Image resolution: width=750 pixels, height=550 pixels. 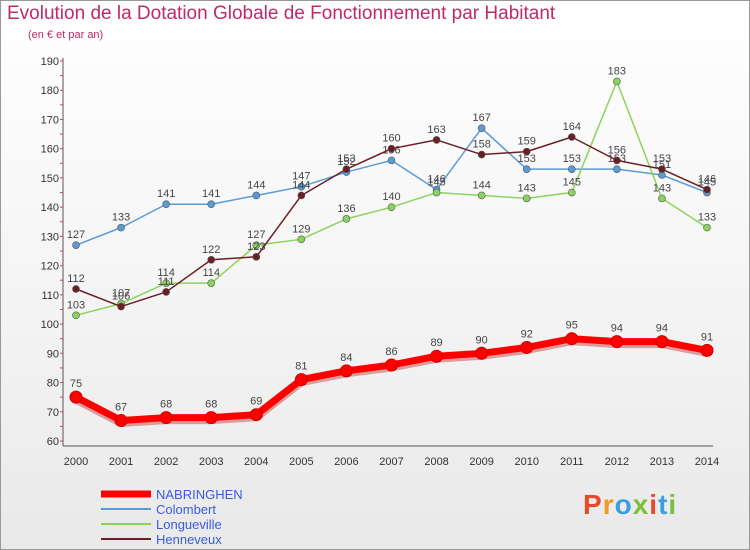 What do you see at coordinates (391, 197) in the screenshot?
I see `data-label-longueville: 140` at bounding box center [391, 197].